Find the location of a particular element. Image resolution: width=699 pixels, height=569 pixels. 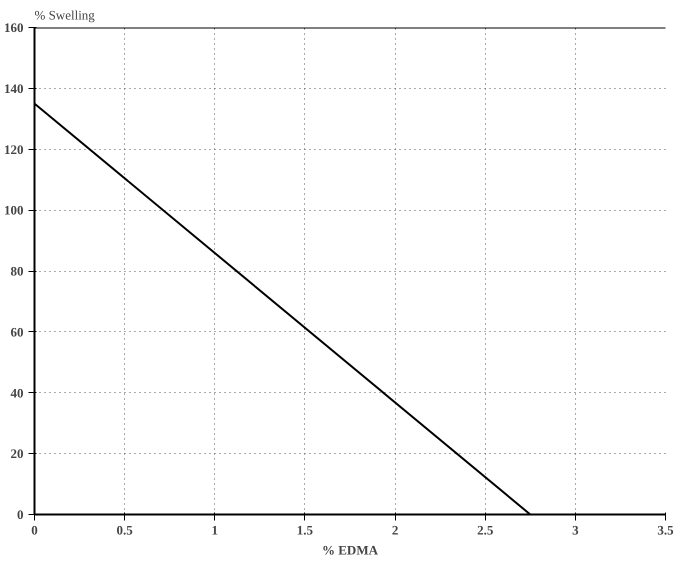

x-tick-label: 1 is located at coordinates (215, 530).